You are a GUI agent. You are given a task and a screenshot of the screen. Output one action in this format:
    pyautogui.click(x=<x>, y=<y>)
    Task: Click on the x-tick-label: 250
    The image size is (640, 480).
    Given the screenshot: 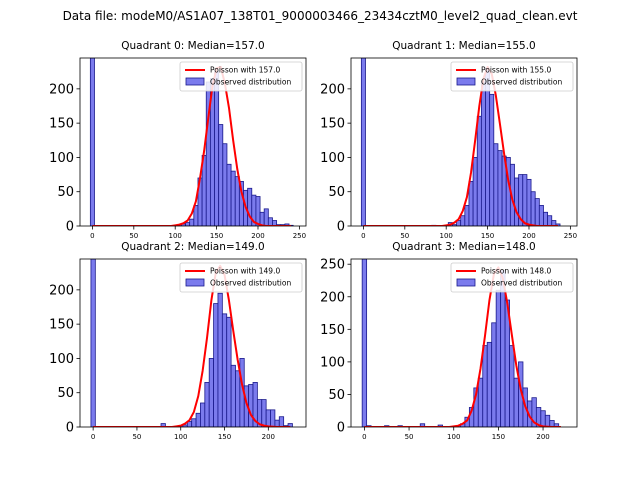 What is the action you would take?
    pyautogui.click(x=570, y=236)
    